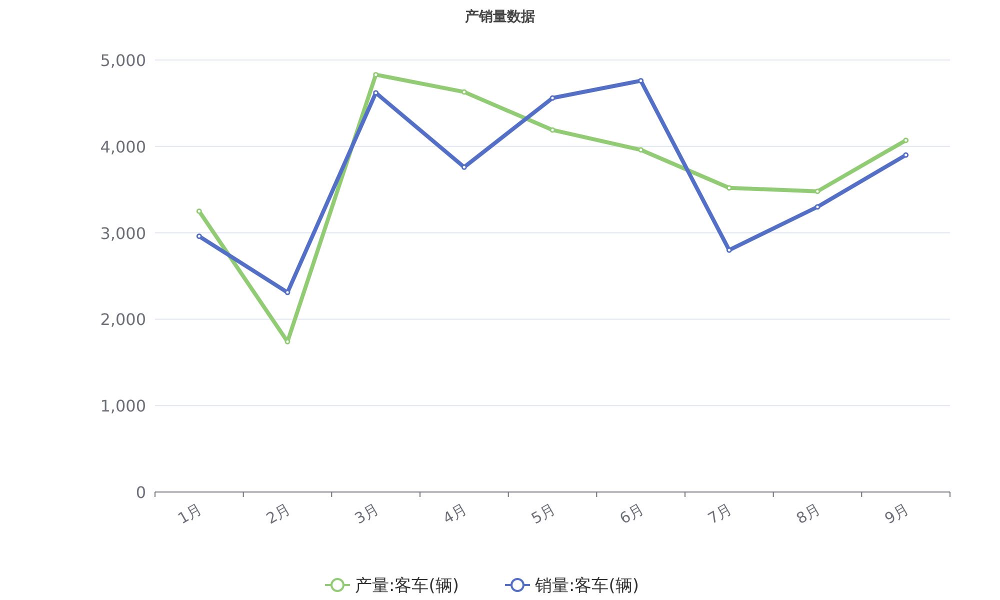 The height and width of the screenshot is (600, 1000). What do you see at coordinates (808, 514) in the screenshot?
I see `x-tick-label: 8月` at bounding box center [808, 514].